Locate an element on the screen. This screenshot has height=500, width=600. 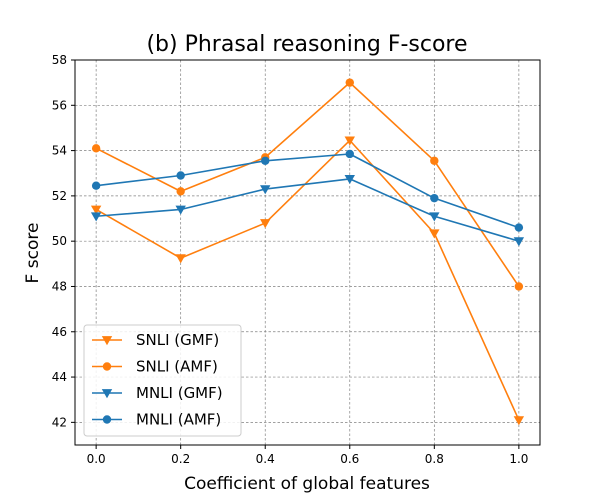
x-tick-label: 0.4 is located at coordinates (265, 459).